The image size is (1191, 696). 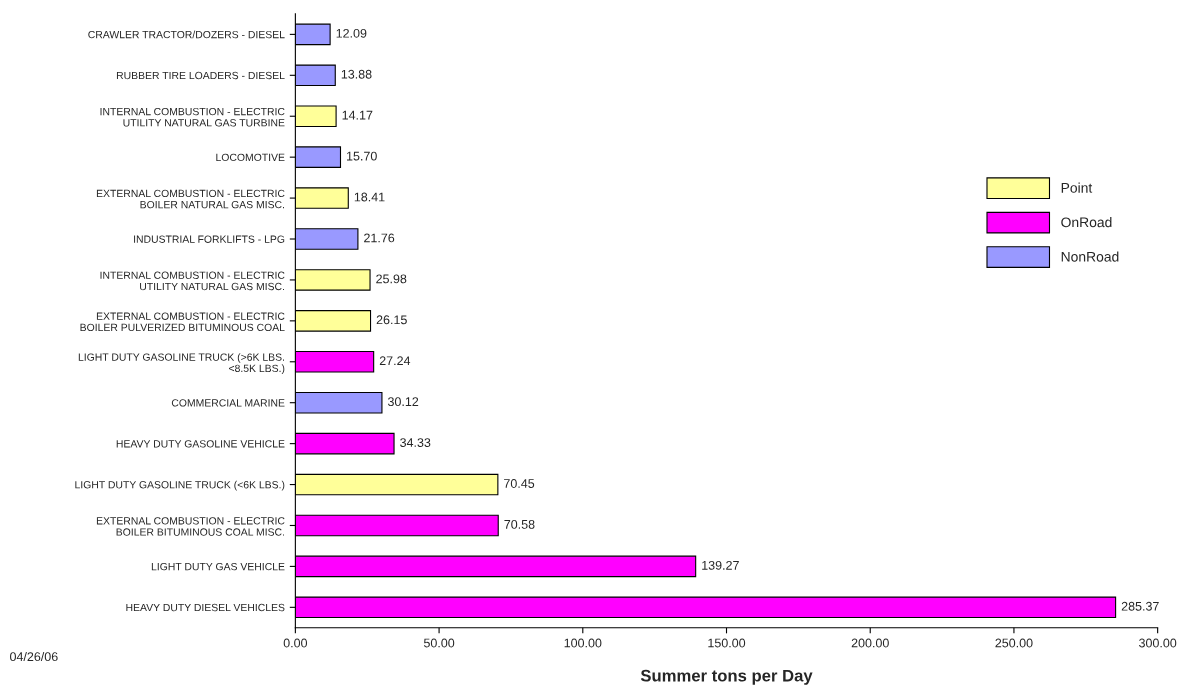 I want to click on data-label: 70.58, so click(x=519, y=524).